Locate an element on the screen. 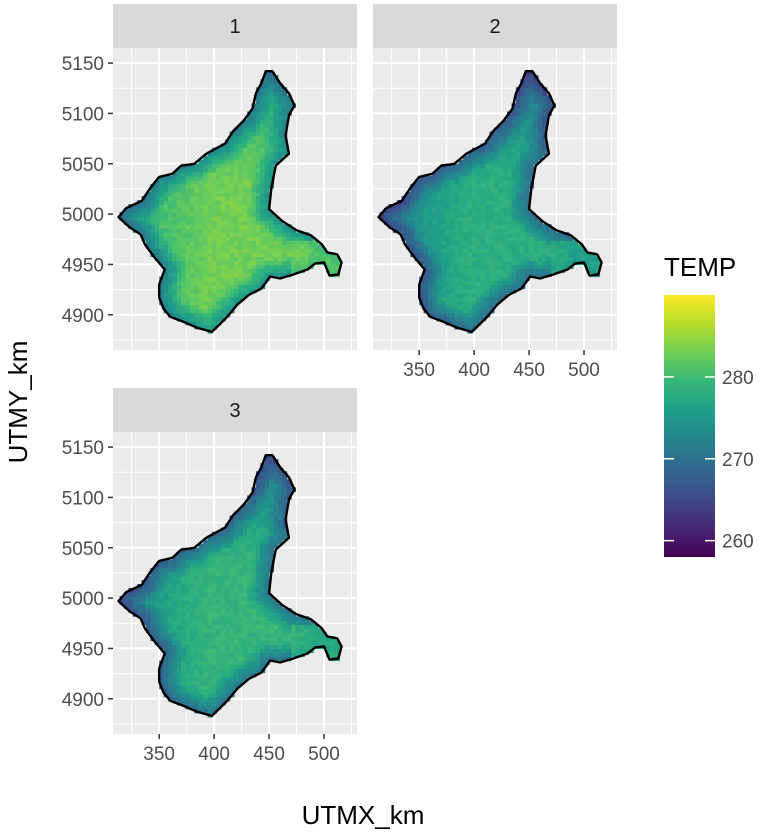 The height and width of the screenshot is (832, 776). facet-strip-label-3: 3 is located at coordinates (234, 411).